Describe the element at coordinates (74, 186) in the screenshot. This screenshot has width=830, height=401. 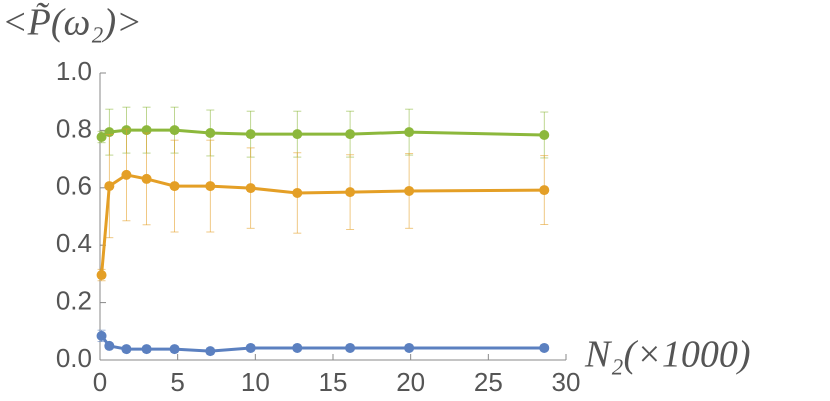
I see `y-tick-label: 0.6` at that location.